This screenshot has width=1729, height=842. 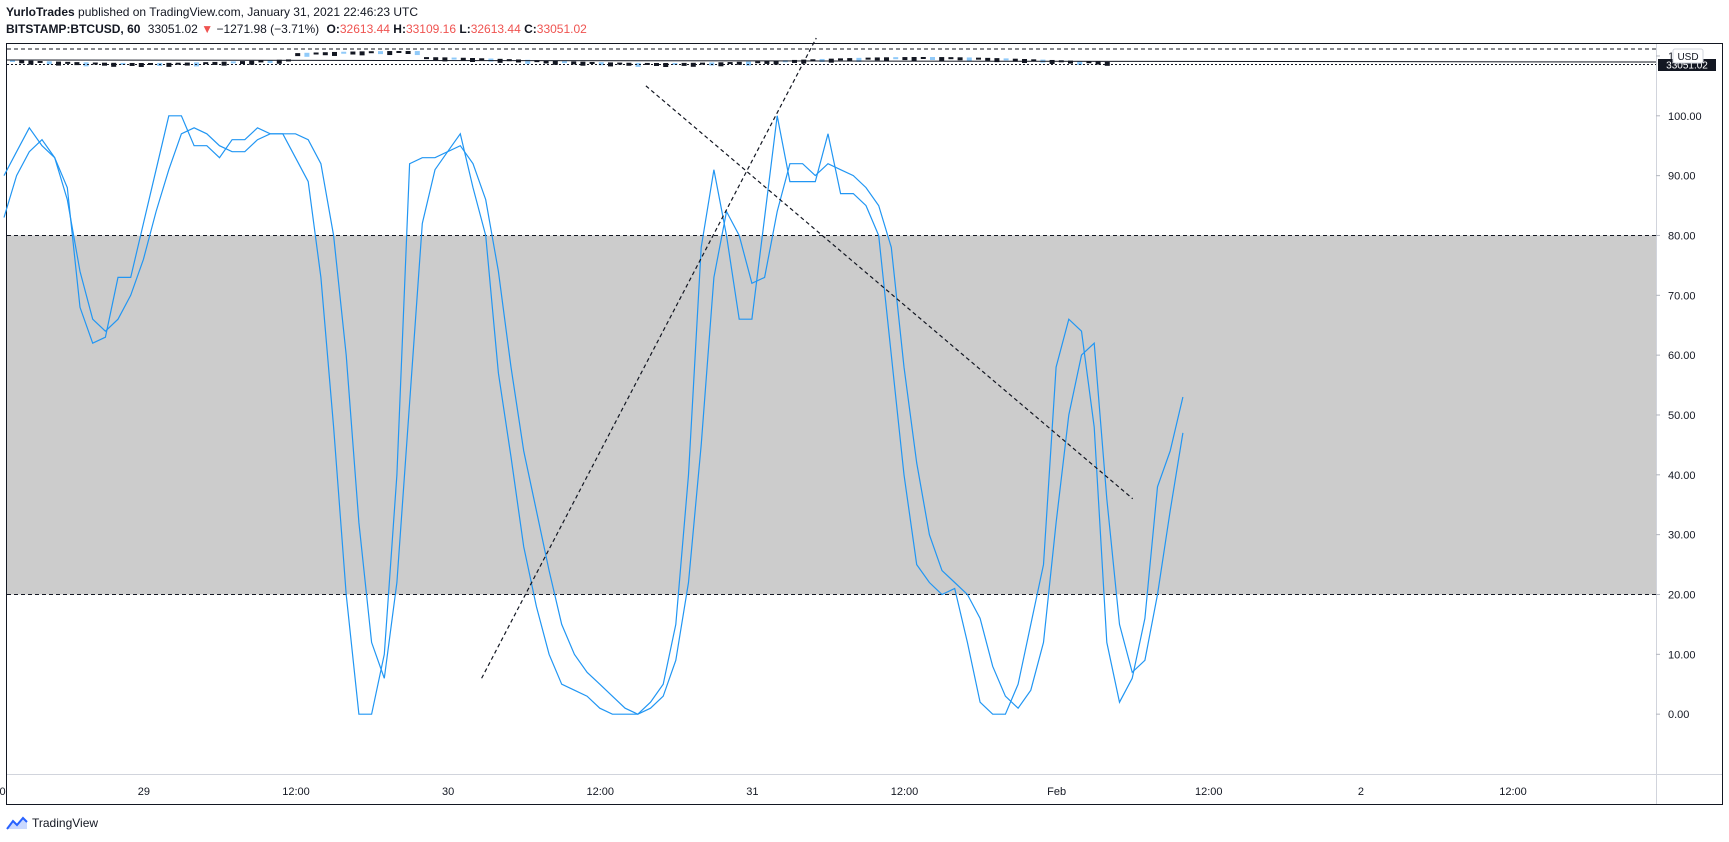 What do you see at coordinates (333, 29) in the screenshot?
I see `open-label: O:` at bounding box center [333, 29].